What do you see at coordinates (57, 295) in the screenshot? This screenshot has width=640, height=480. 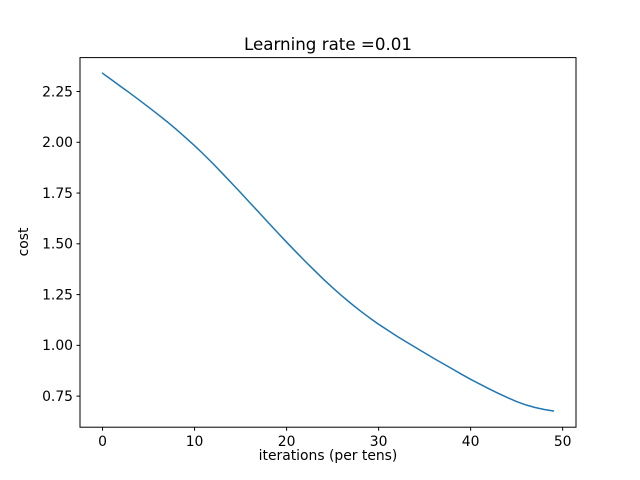 I see `y-tick-label: 1.25` at bounding box center [57, 295].